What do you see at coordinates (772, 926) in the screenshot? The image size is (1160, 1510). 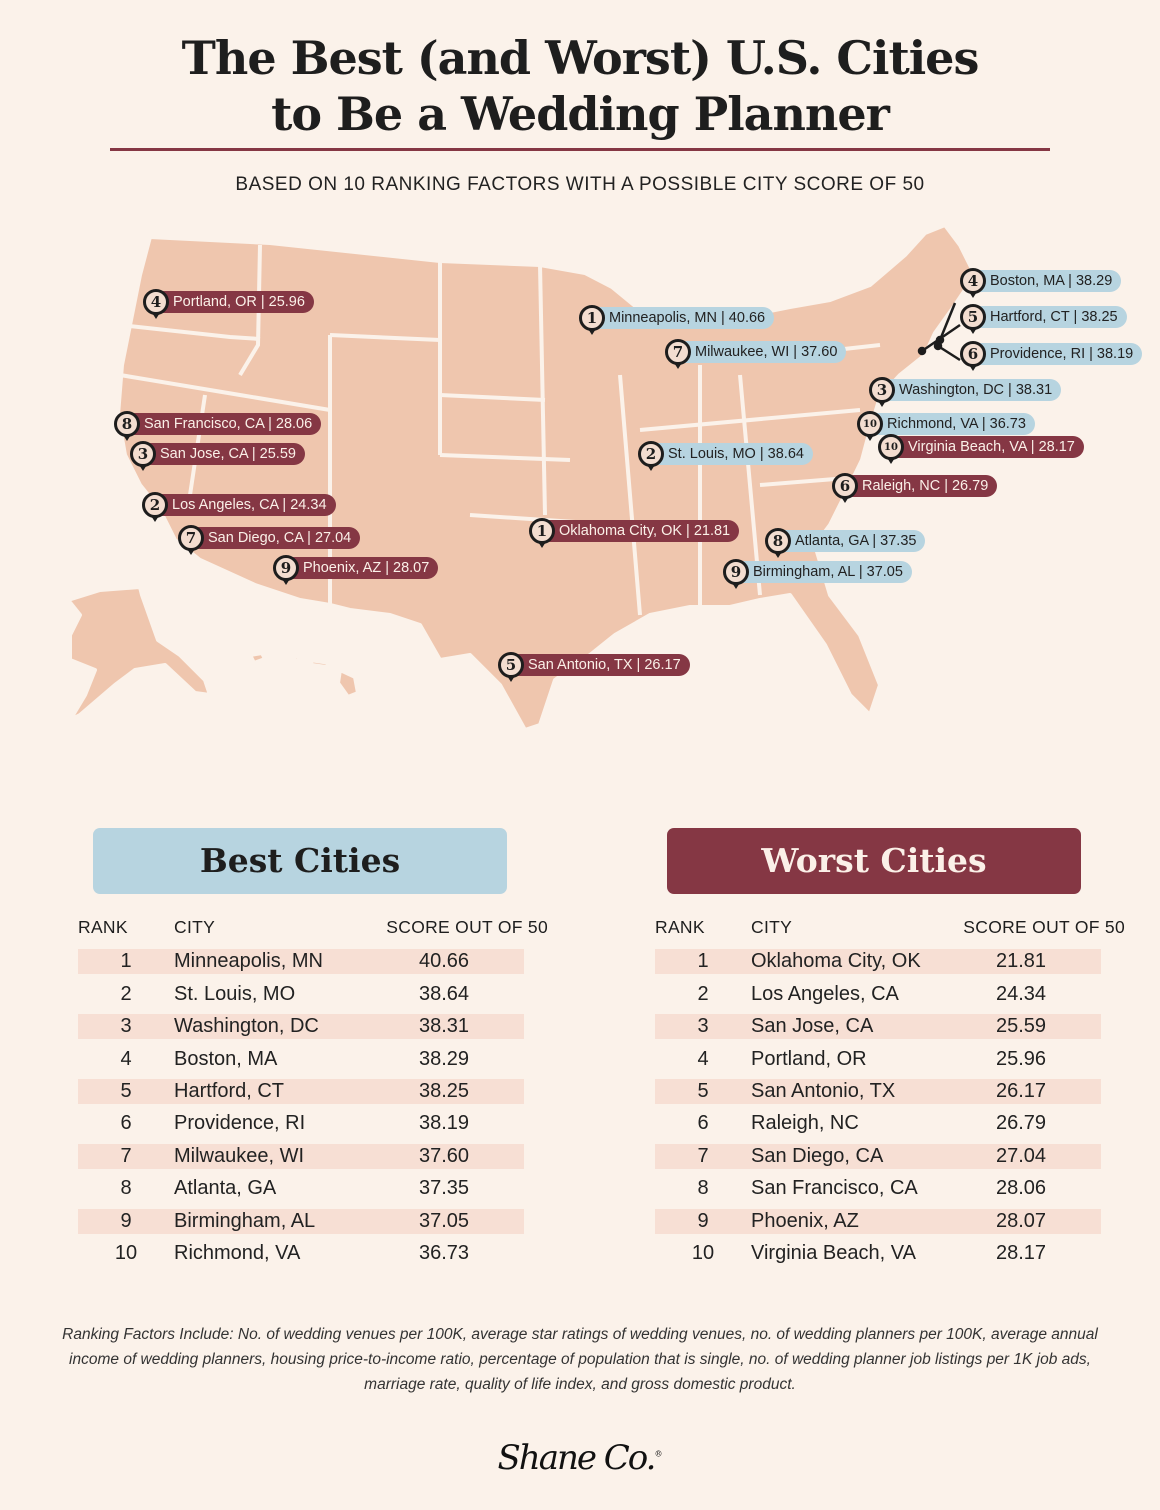 I see `col-city: CITY` at bounding box center [772, 926].